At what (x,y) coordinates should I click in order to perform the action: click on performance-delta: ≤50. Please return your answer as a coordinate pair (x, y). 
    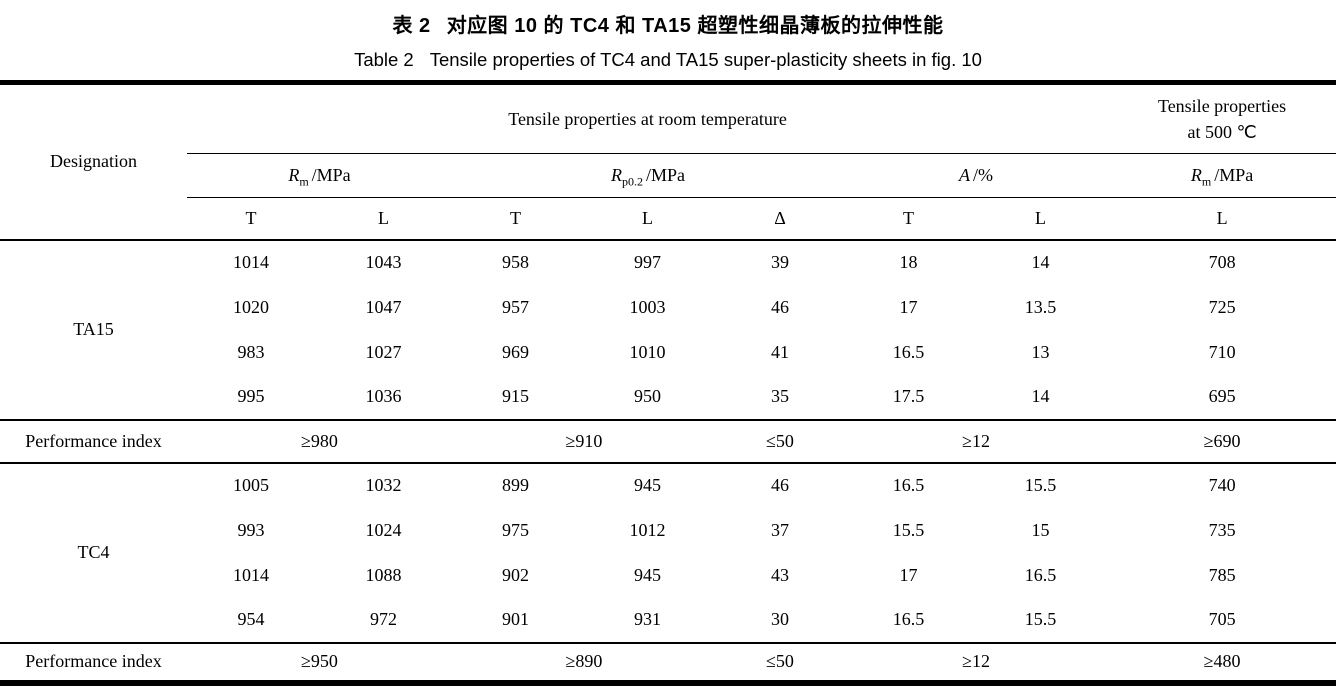
    Looking at the image, I should click on (780, 441).